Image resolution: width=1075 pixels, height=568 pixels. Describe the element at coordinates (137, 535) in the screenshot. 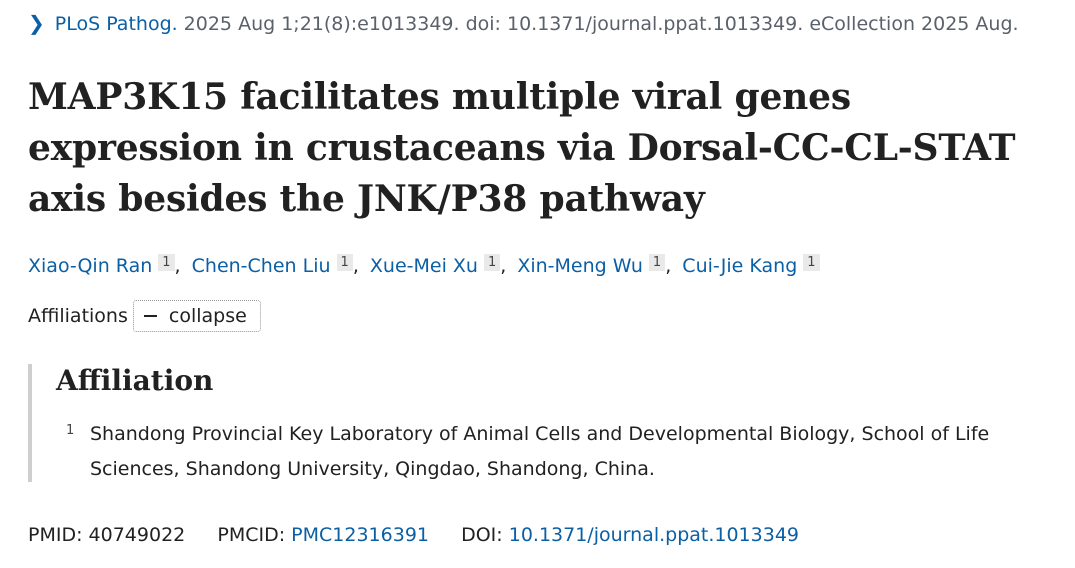

I see `pmid-value: 40749022` at that location.